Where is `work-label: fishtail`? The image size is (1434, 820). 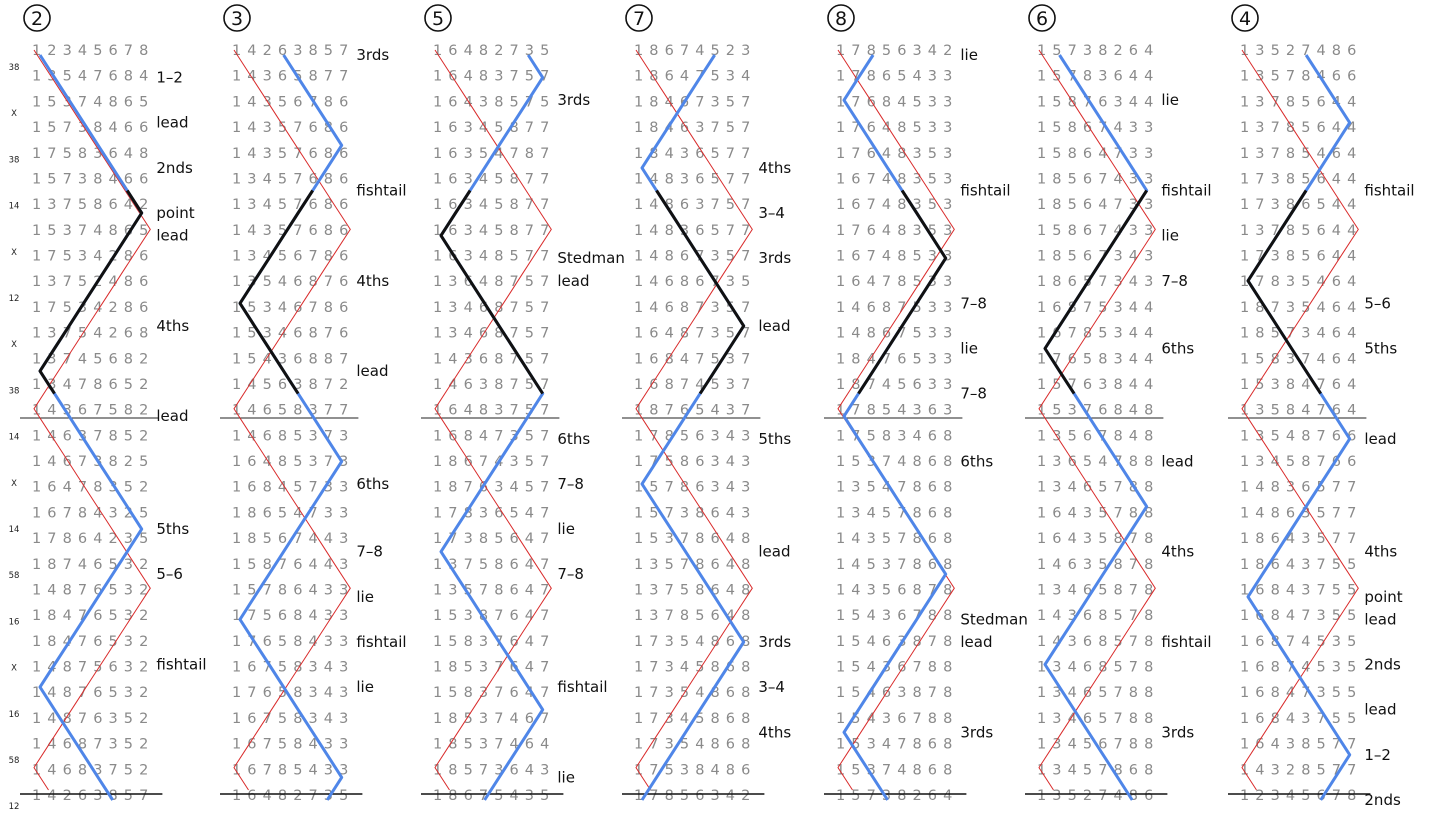
work-label: fishtail is located at coordinates (985, 190).